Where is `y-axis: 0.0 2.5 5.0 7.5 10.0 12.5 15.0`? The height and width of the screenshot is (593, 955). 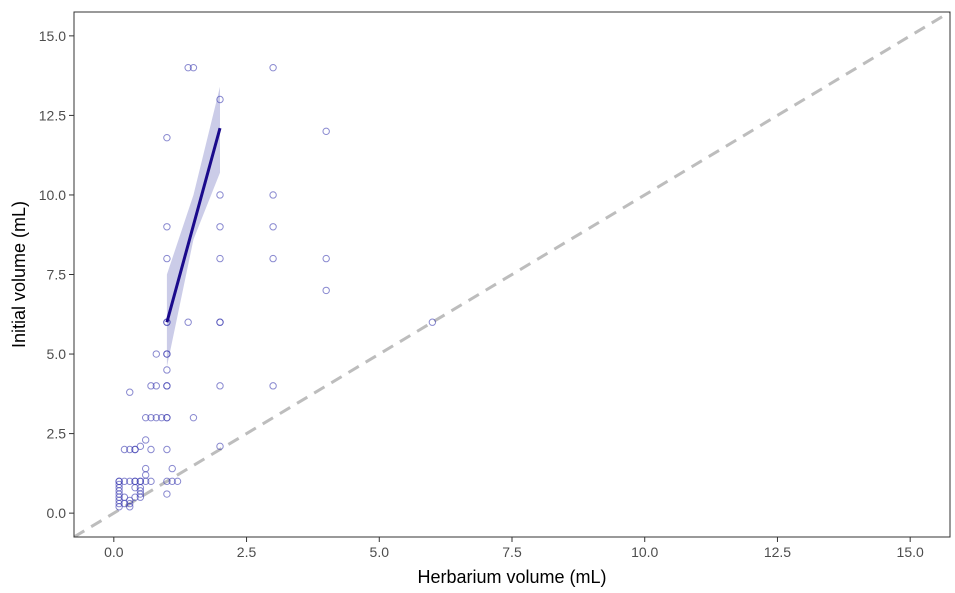
y-axis: 0.0 2.5 5.0 7.5 10.0 12.5 15.0 is located at coordinates (56, 274).